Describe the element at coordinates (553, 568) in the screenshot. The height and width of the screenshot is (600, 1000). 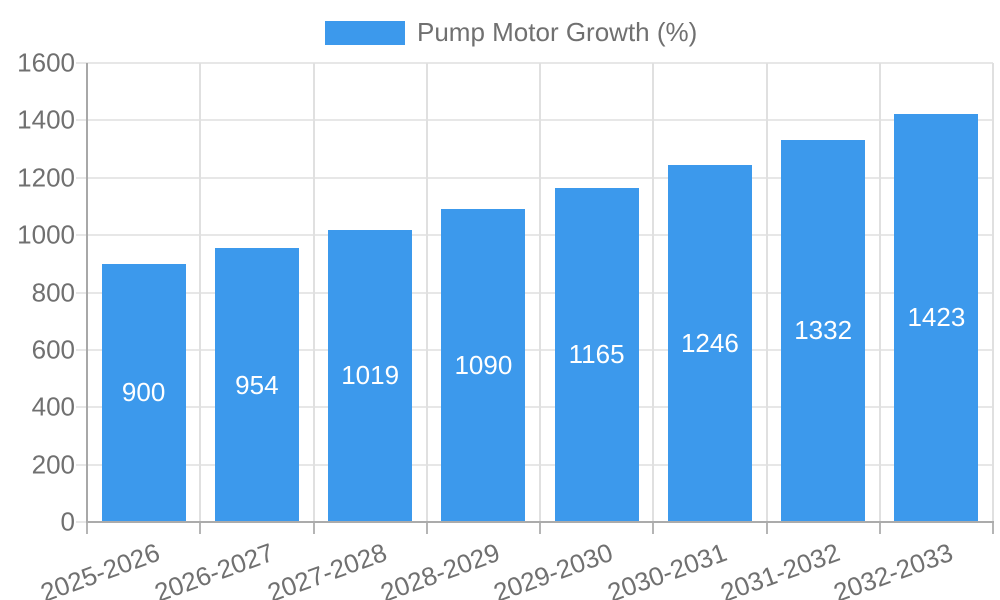
I see `x-tick-label: 2029-2030` at that location.